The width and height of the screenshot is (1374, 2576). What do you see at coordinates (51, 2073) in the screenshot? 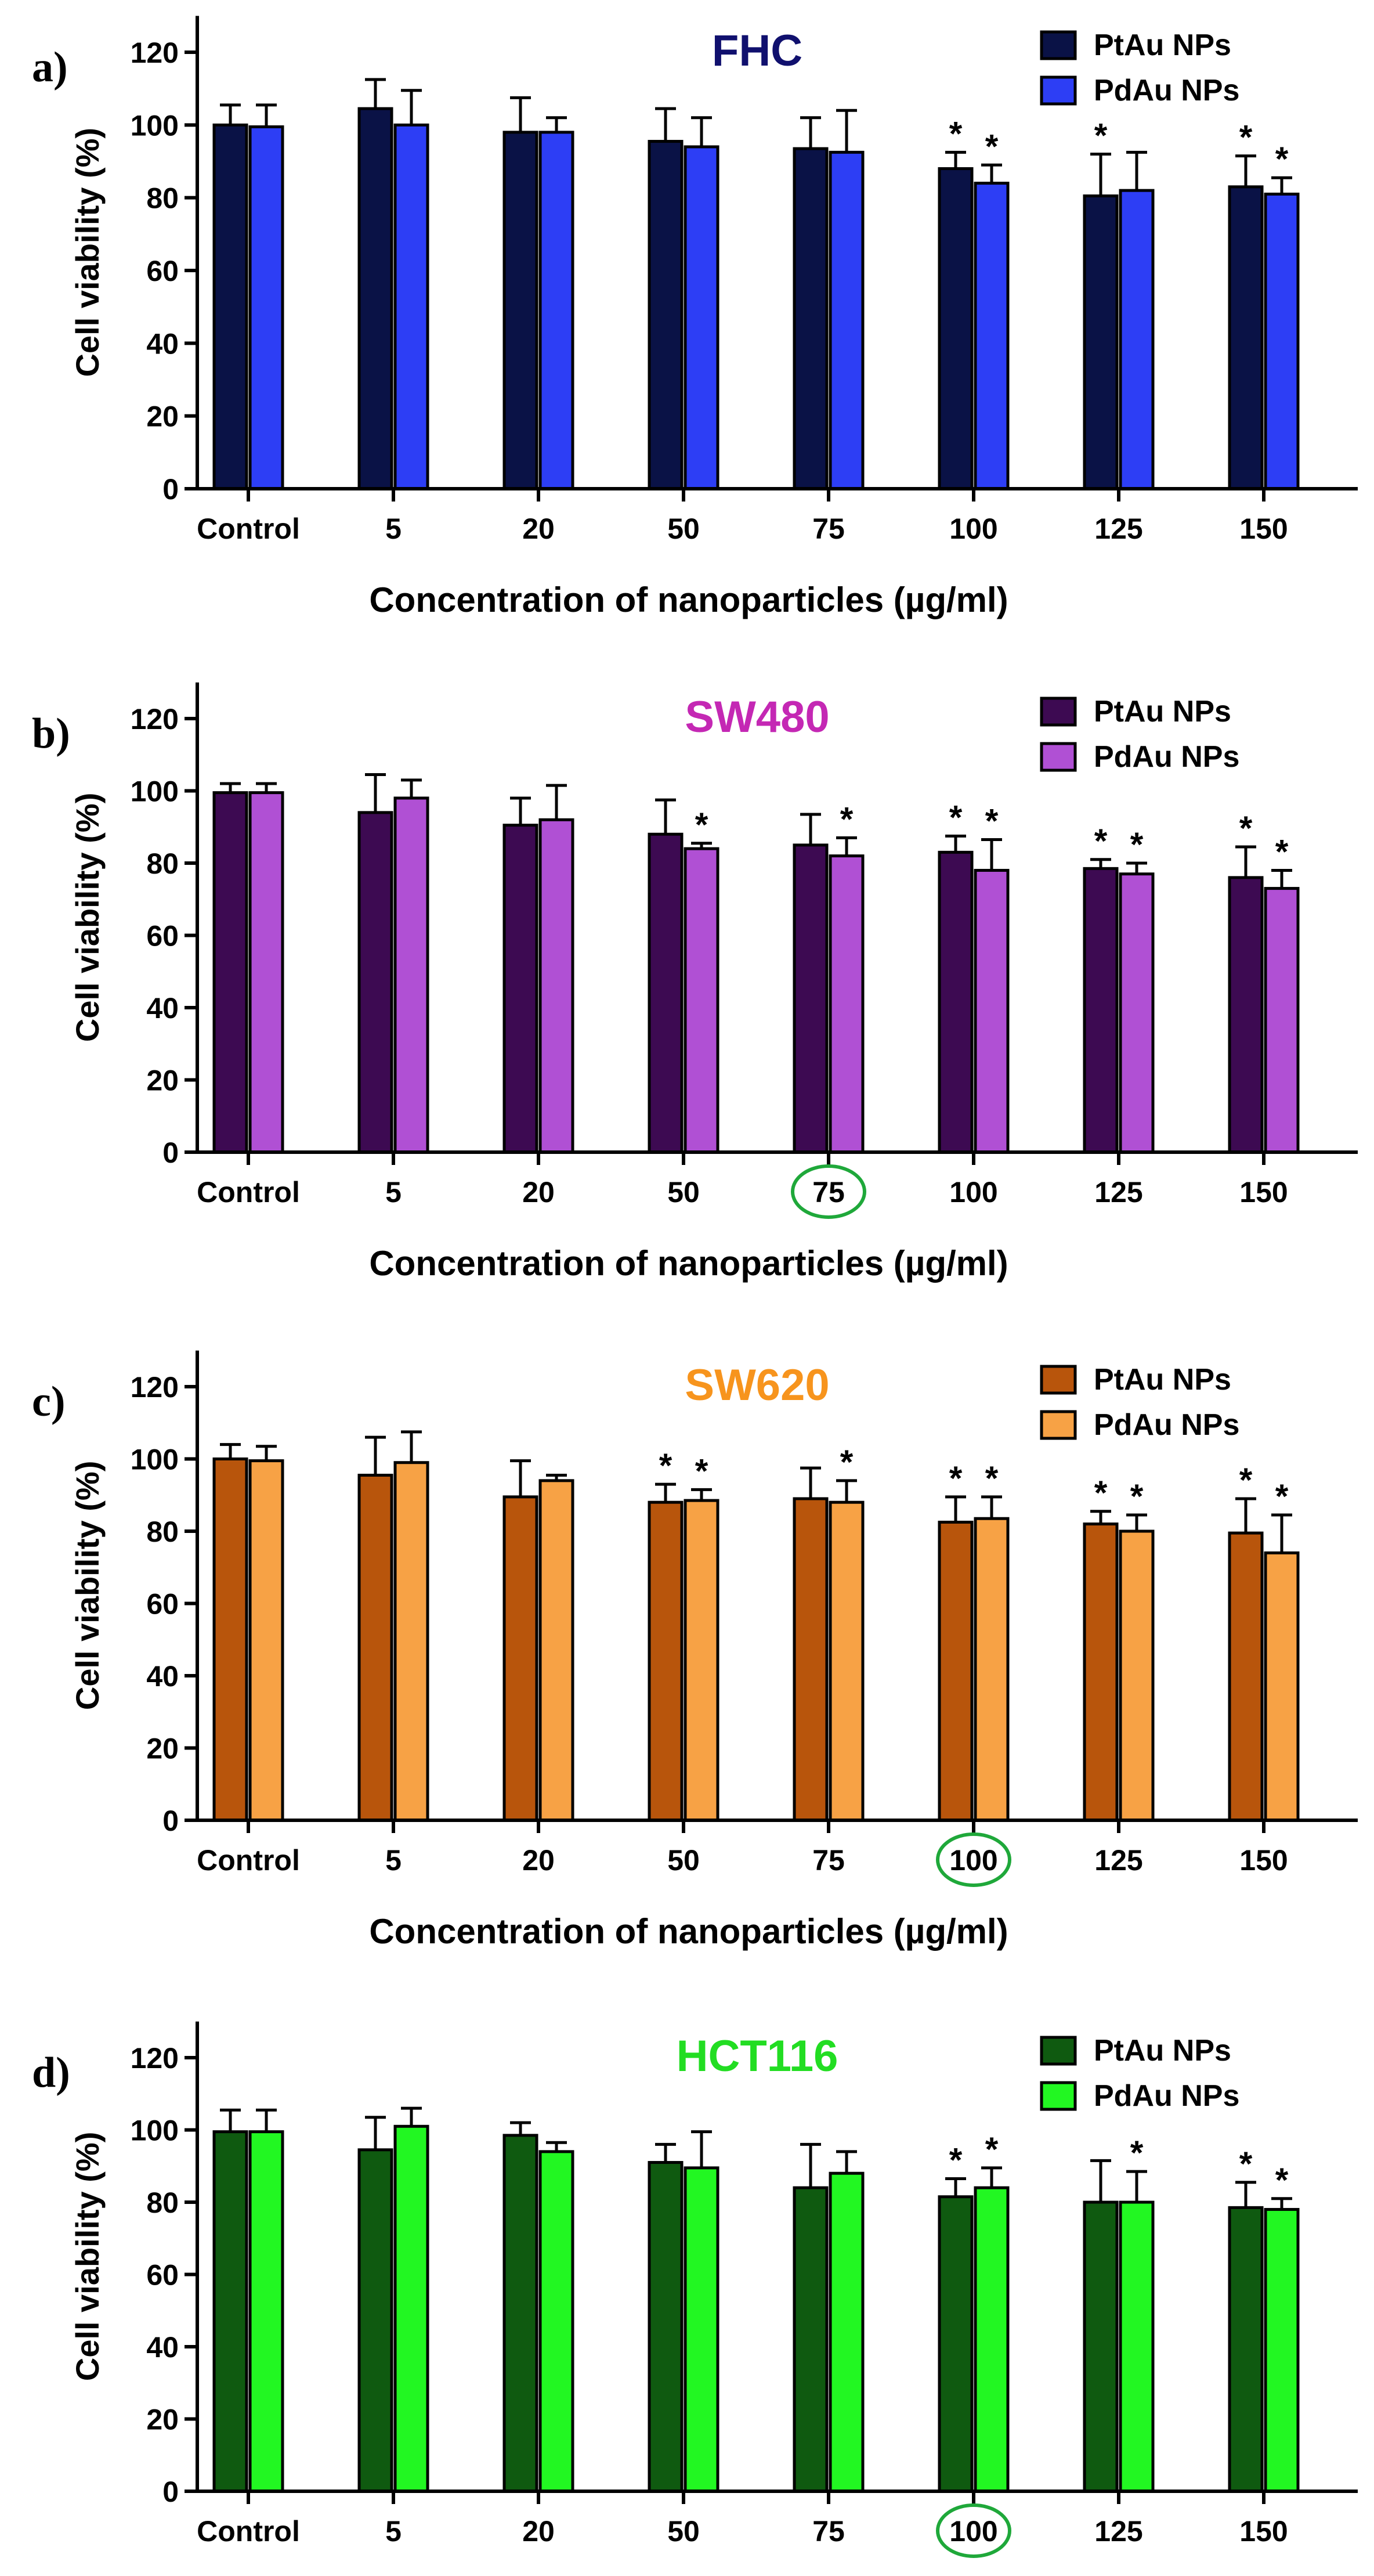
I see `panel-label: d)` at bounding box center [51, 2073].